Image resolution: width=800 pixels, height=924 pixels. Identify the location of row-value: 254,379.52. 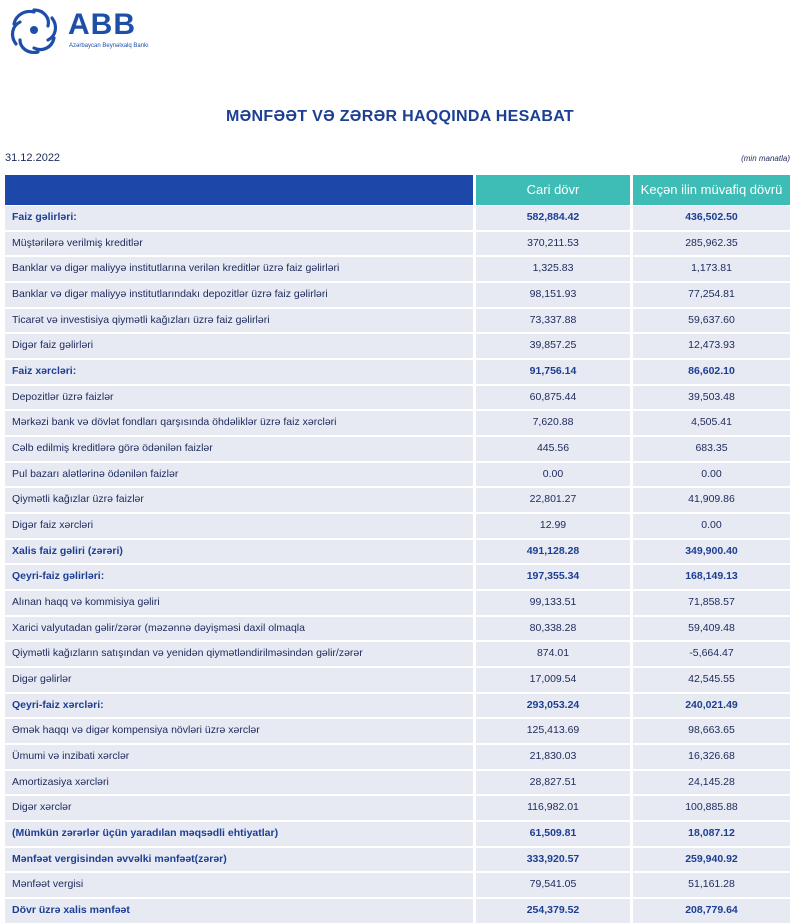
(553, 911).